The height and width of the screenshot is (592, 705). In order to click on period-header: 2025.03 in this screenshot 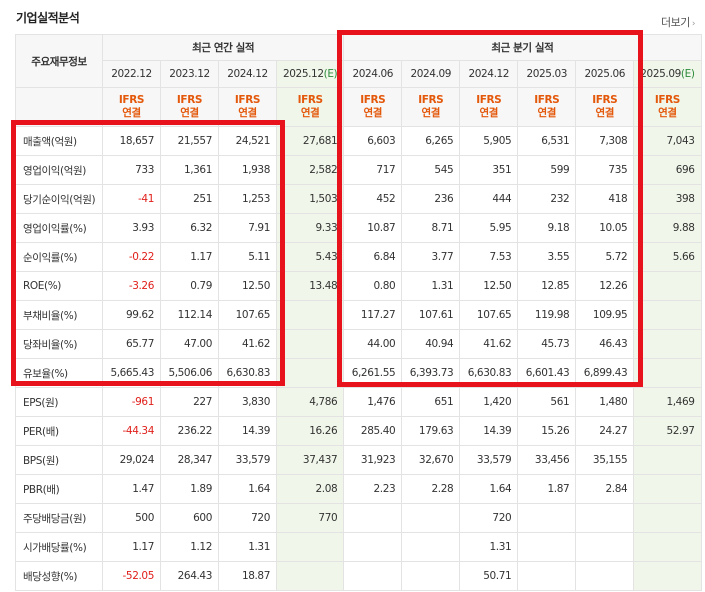, I will do `click(547, 74)`.